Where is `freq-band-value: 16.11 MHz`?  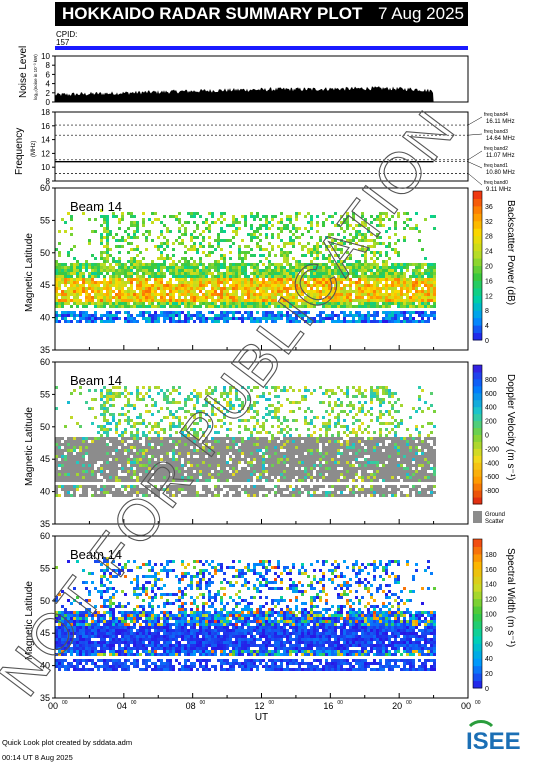 freq-band-value: 16.11 MHz is located at coordinates (500, 122).